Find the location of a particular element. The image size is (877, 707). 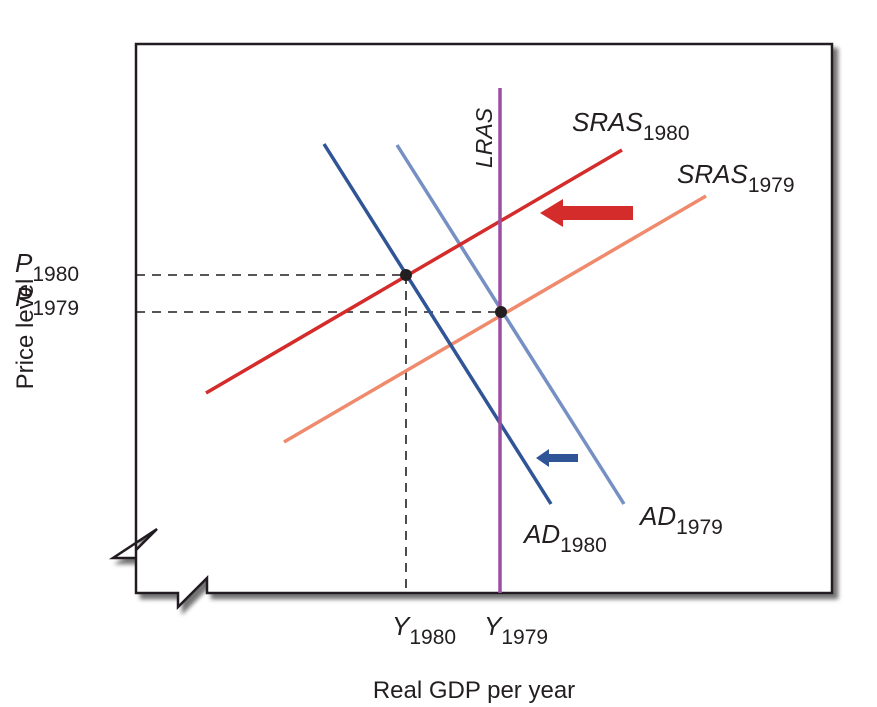

sras-shift-arrow is located at coordinates (586, 213).